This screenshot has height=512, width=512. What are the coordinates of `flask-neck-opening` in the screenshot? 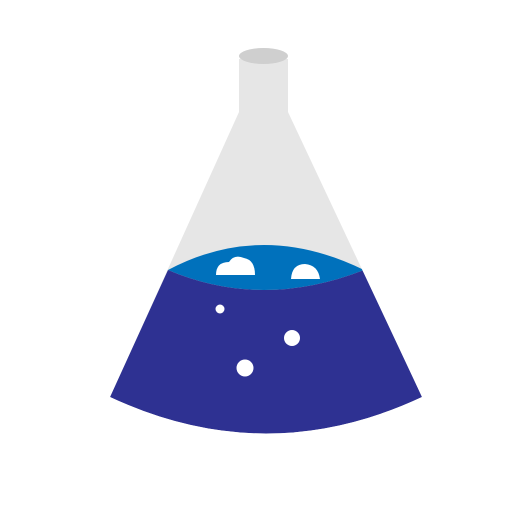 It's located at (263, 56).